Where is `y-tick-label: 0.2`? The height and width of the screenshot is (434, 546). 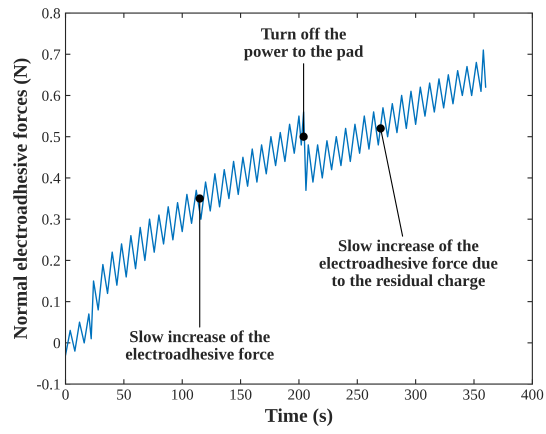 y-tick-label: 0.2 is located at coordinates (51, 261).